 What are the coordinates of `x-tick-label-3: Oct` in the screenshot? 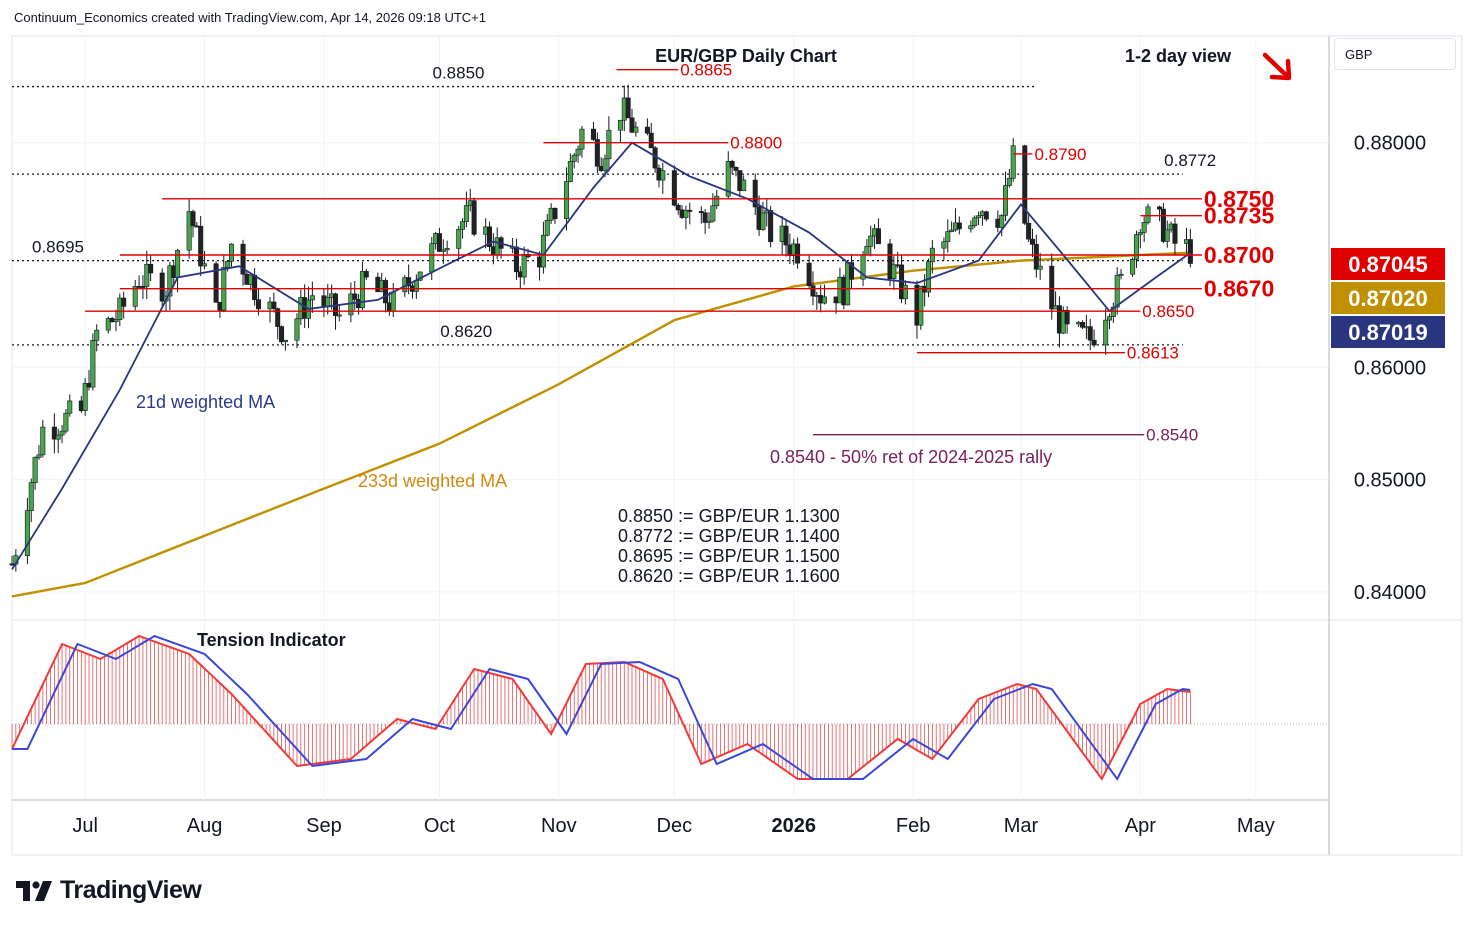 It's located at (440, 826).